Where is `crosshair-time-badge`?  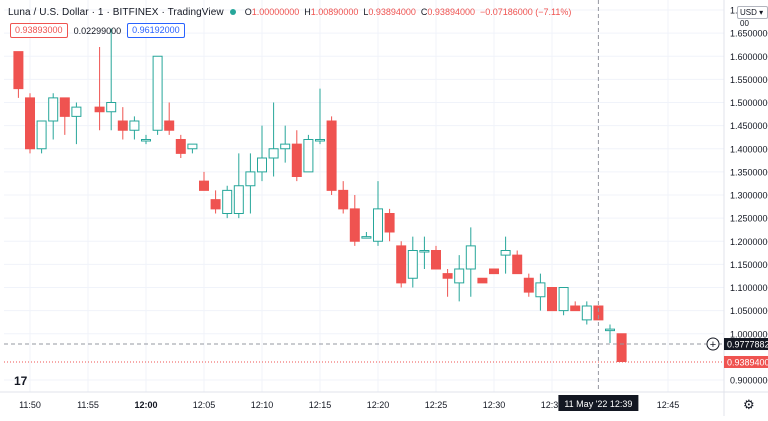
crosshair-time-badge is located at coordinates (598, 403).